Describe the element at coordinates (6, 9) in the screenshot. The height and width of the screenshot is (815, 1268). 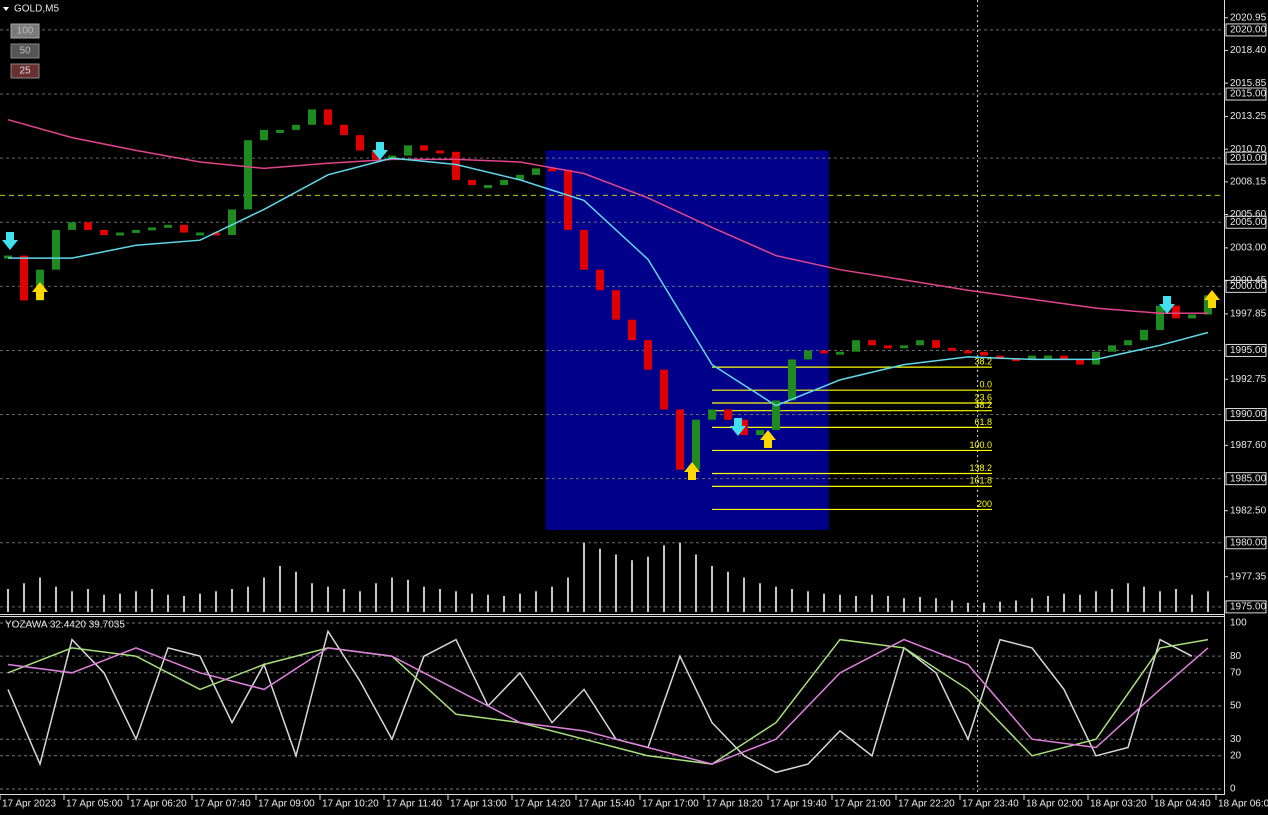
I see `menu-triangle` at that location.